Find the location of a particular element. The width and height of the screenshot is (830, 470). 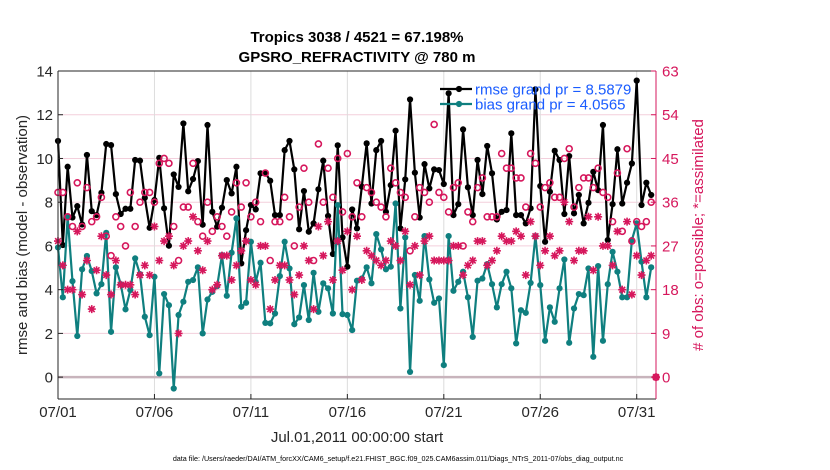

y-left-tick-label: 12 is located at coordinates (44, 115).